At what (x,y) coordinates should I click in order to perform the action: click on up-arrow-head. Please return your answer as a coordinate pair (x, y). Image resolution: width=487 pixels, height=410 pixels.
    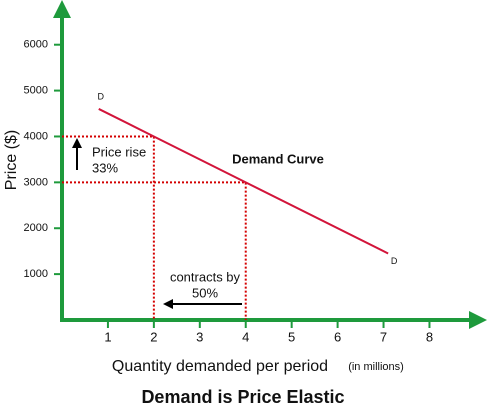
    Looking at the image, I should click on (77, 143).